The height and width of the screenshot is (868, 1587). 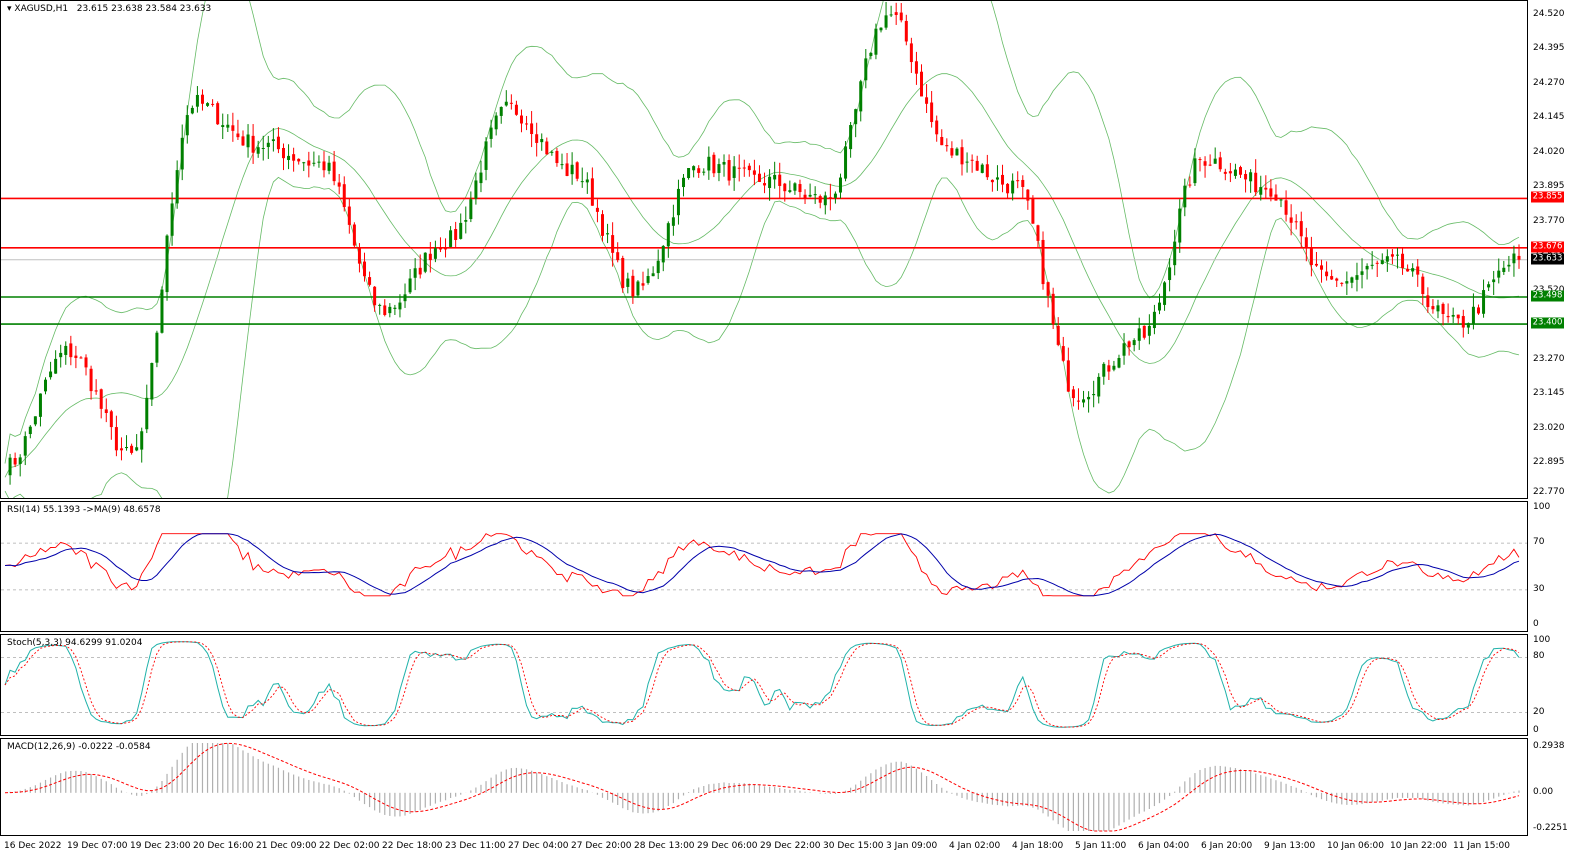 I want to click on rsi-axis: 100 70 30 0, so click(x=1557, y=566).